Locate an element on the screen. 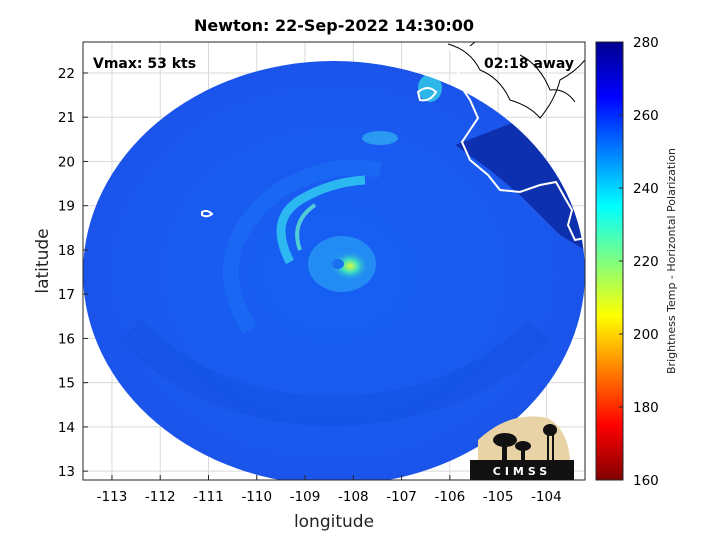  x-ticks: -113 -112 -111 -110 -109 -108 -107 -106 -105 -104 is located at coordinates (329, 490).